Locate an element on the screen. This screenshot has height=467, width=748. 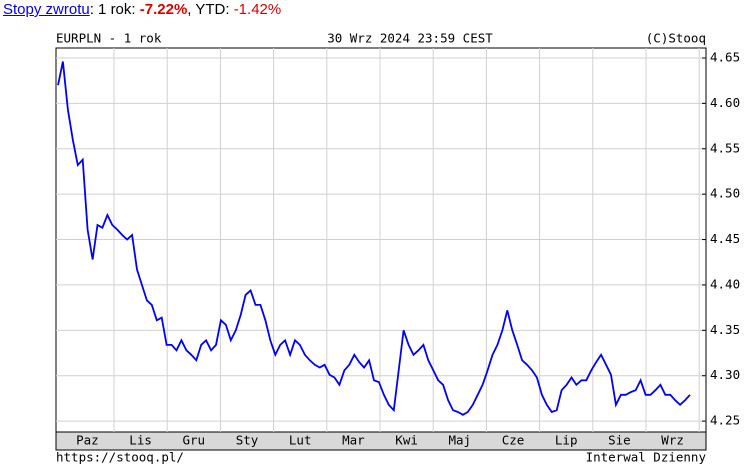
returns-label: , YTD: is located at coordinates (210, 9).